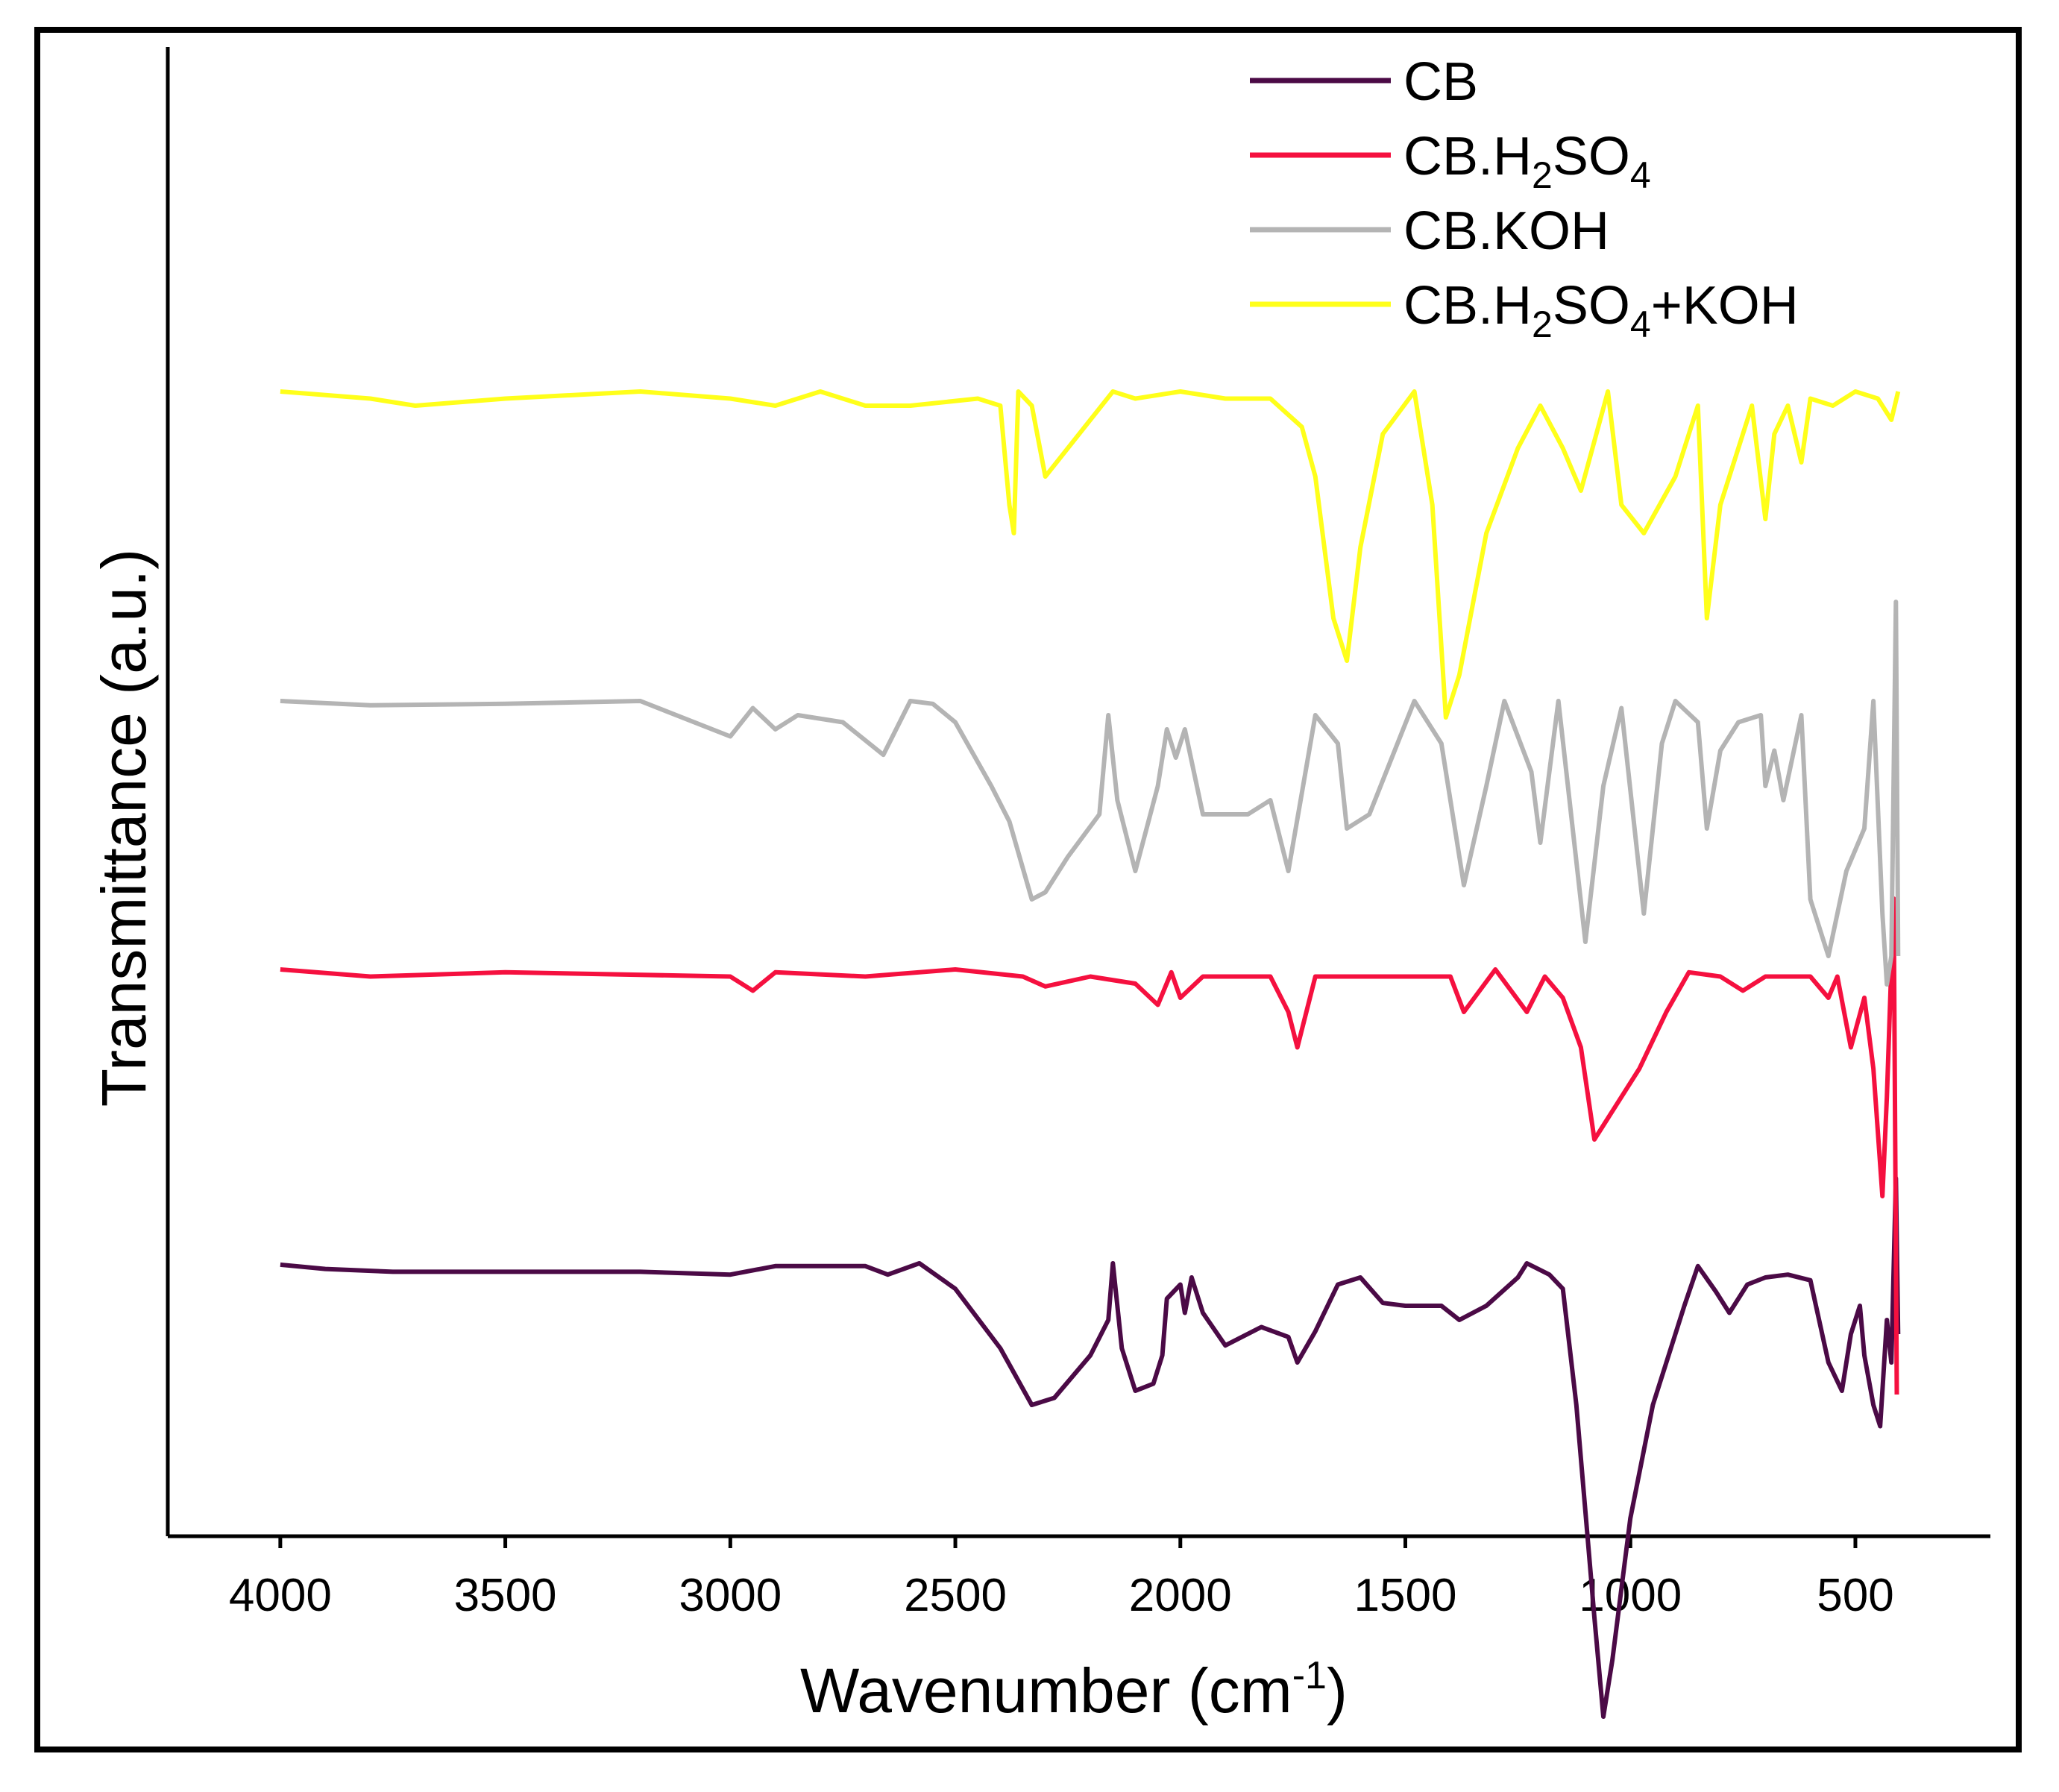  I want to click on x-axis-title: Wavenumber (cm-1), so click(1074, 1690).